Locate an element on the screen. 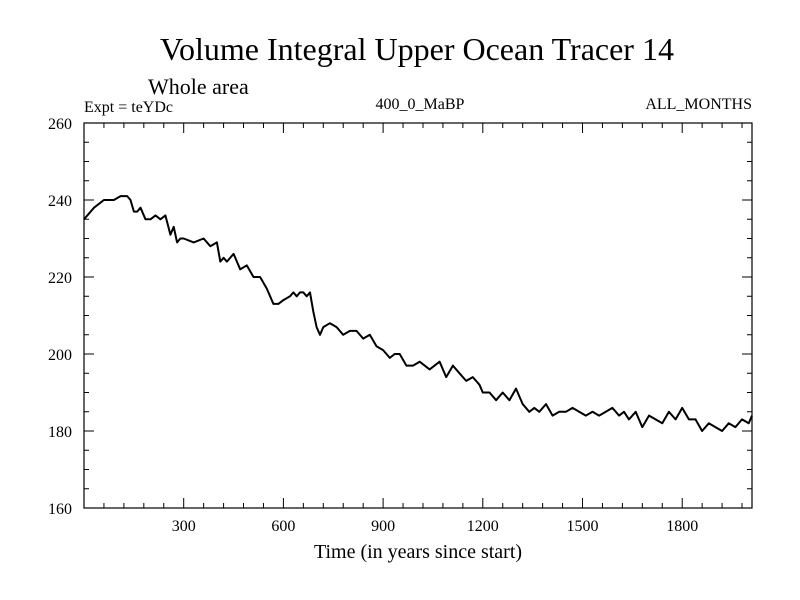  months-label: ALL_MONTHS is located at coordinates (698, 104).